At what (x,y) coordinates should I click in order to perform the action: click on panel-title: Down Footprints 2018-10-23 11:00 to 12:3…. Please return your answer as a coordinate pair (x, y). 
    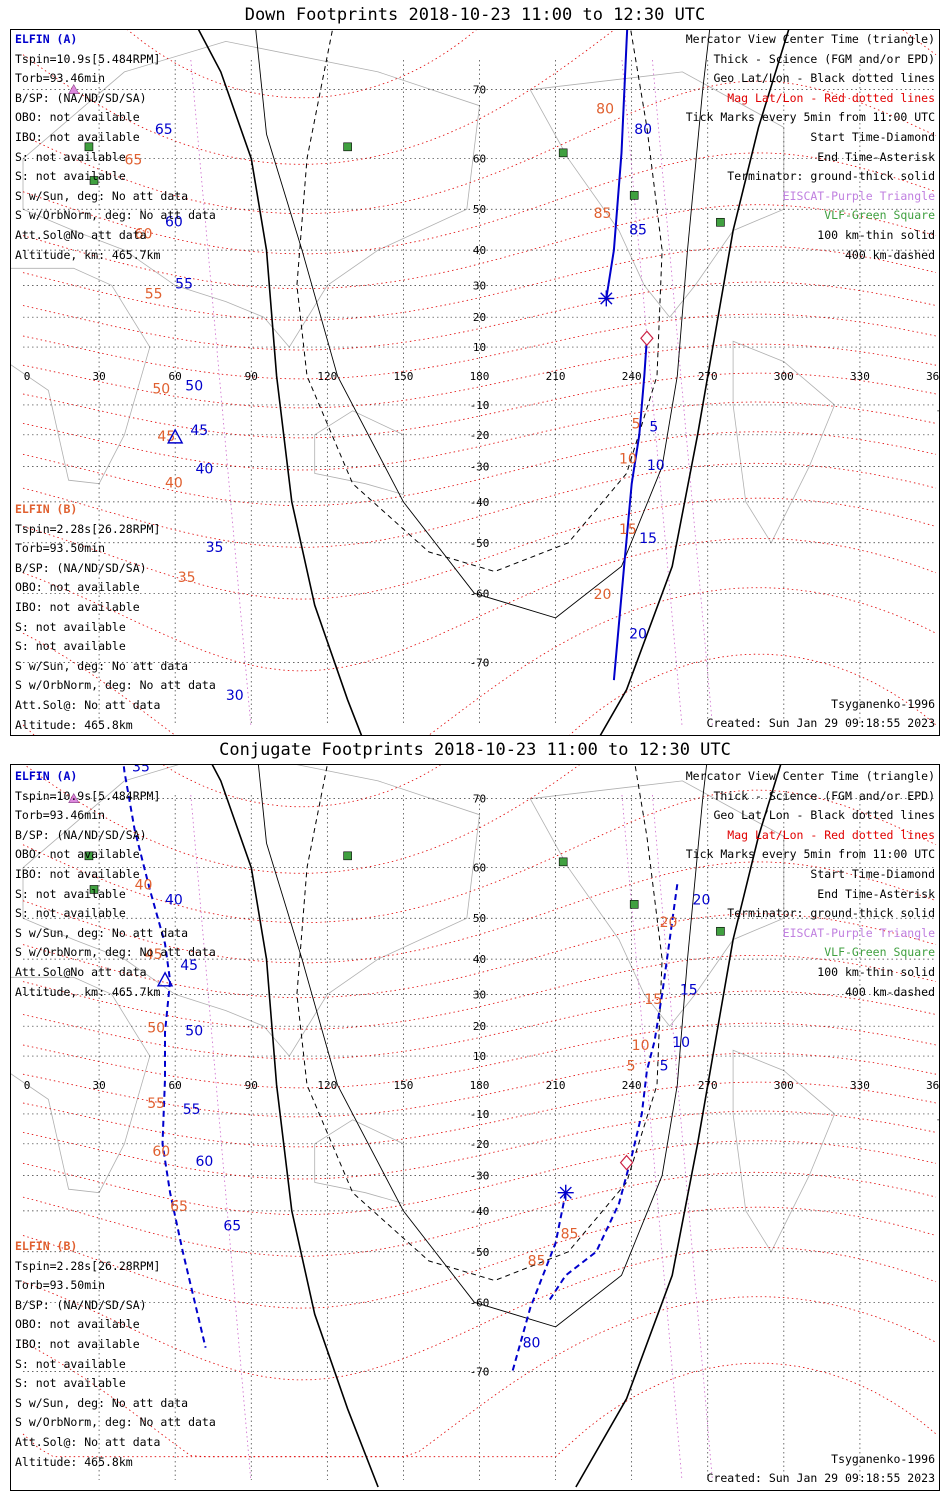
    Looking at the image, I should click on (475, 15).